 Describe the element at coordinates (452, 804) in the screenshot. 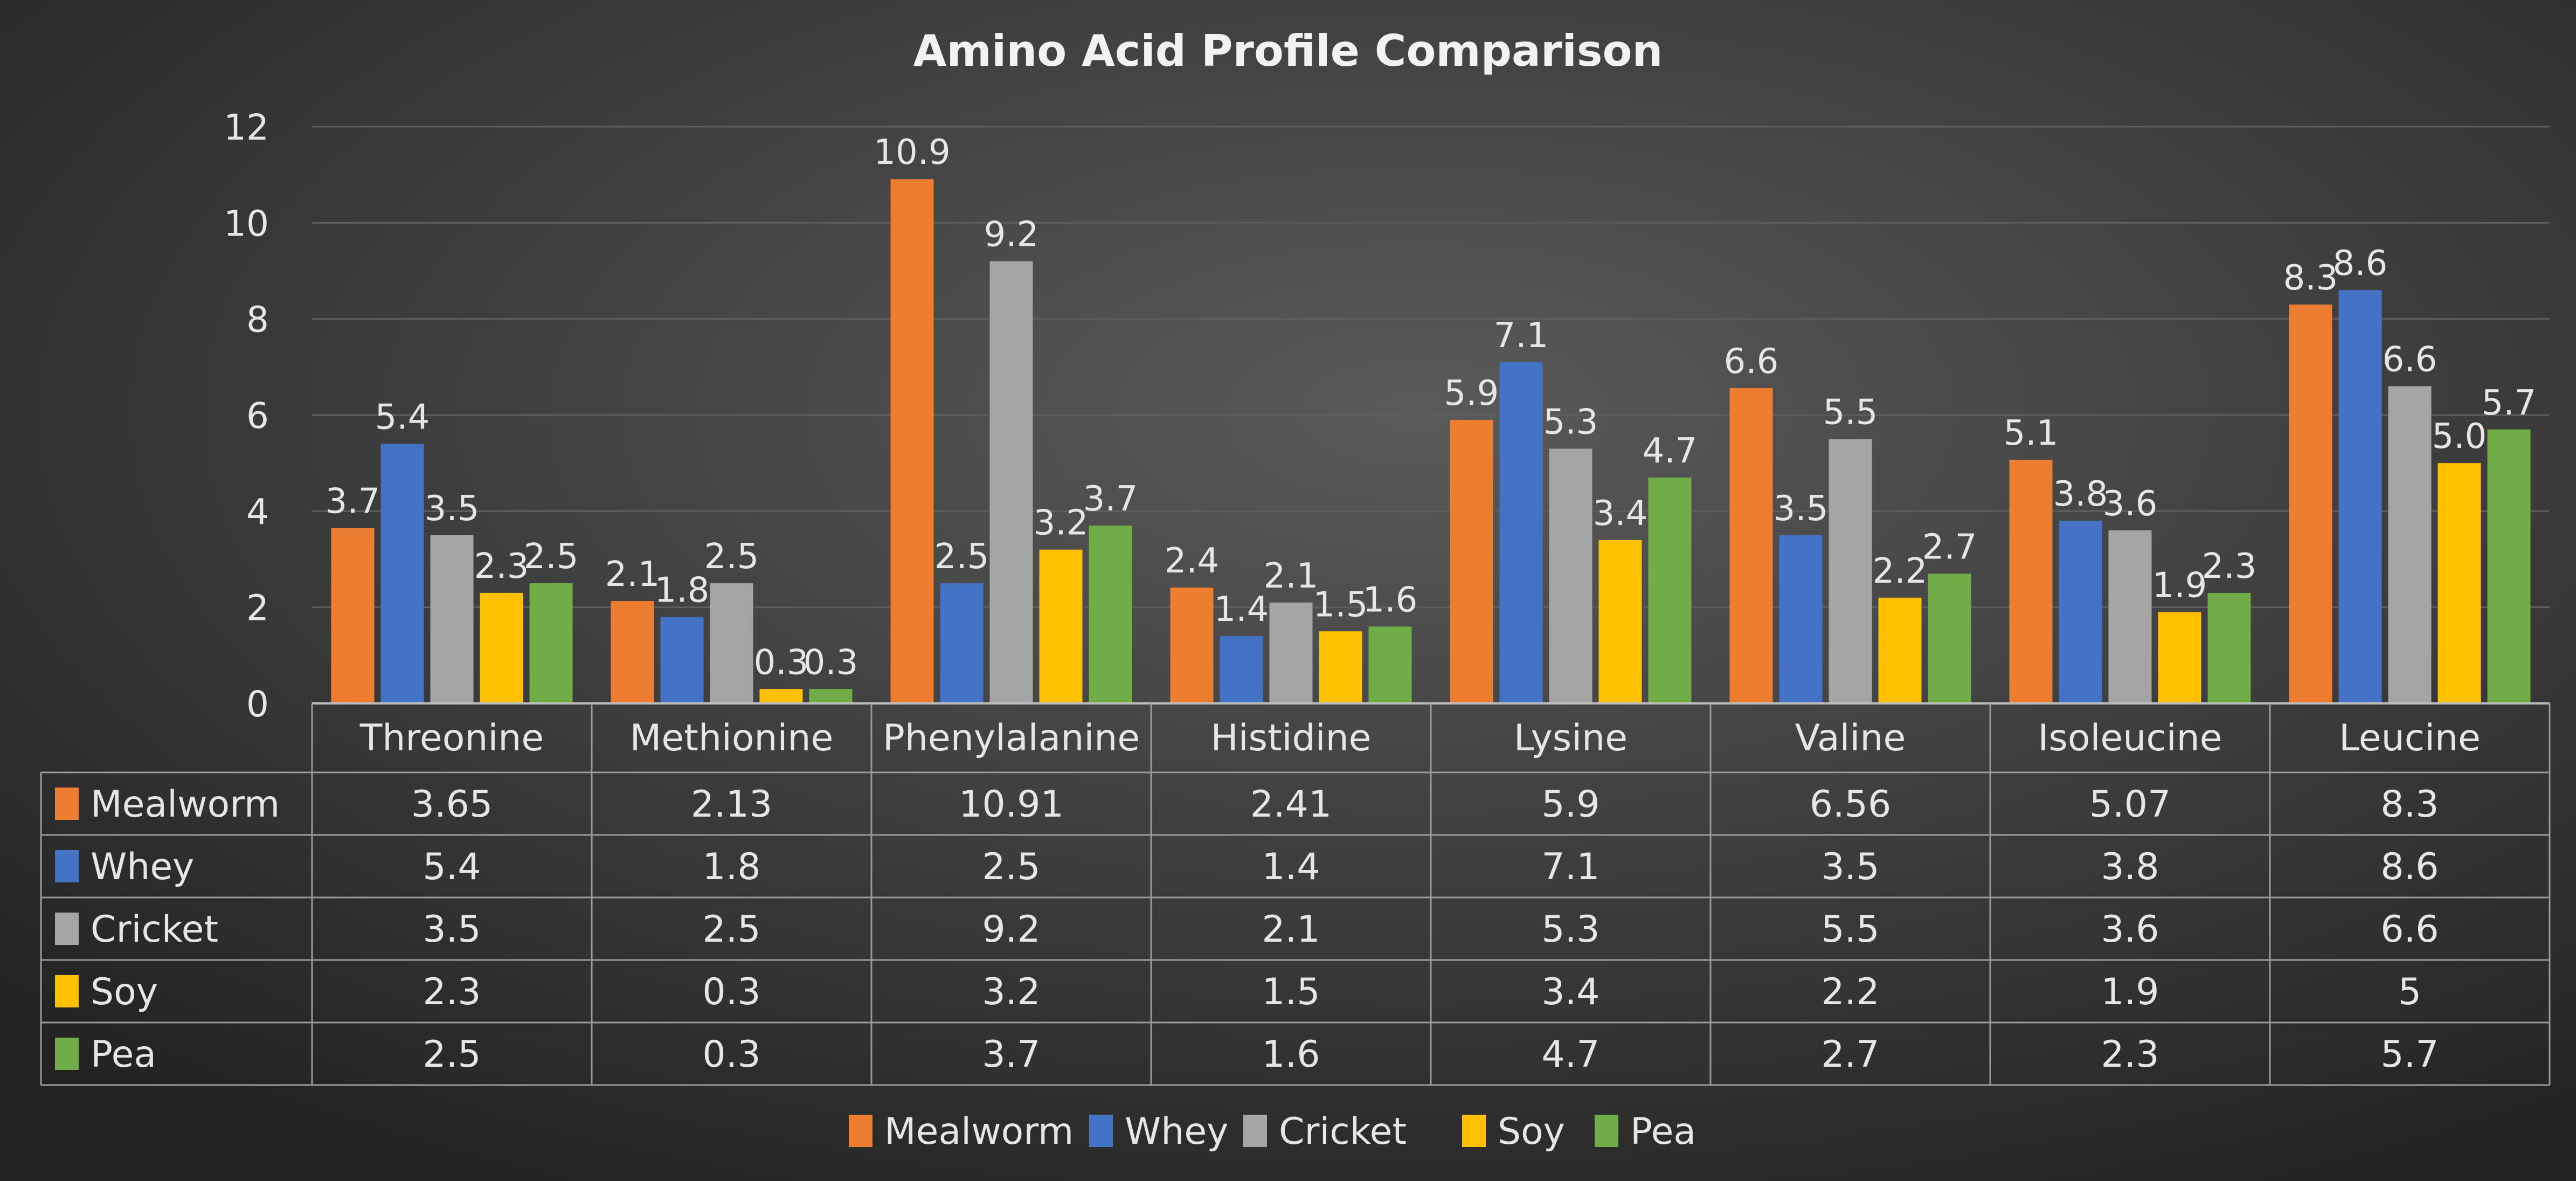

I see `table-cell: 3.65` at that location.